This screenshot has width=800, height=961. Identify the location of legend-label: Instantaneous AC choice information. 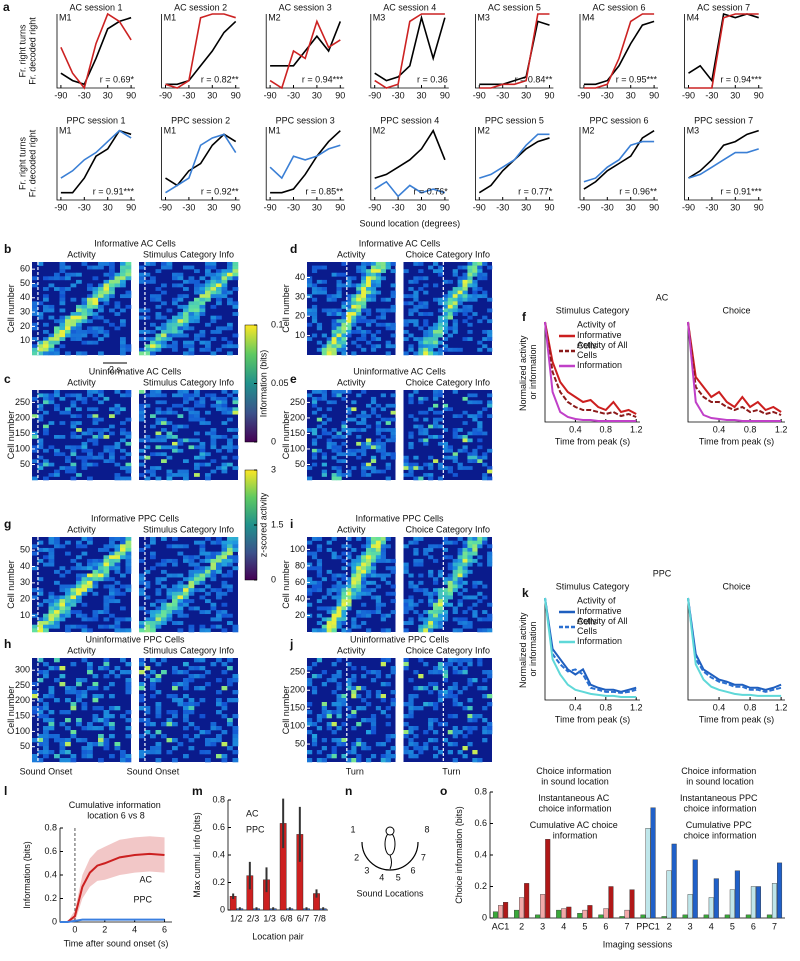
(575, 803).